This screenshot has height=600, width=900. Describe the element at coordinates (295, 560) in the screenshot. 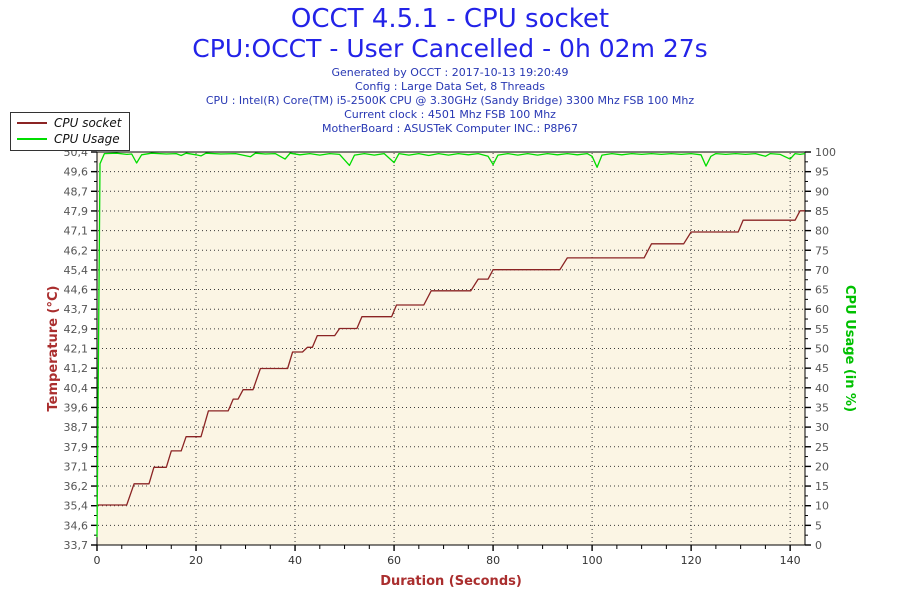

I see `x-tick-label: 40` at that location.